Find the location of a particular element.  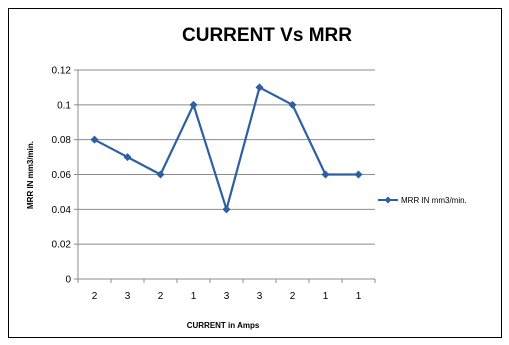

y-axis-title: MRR IN mm3/min. is located at coordinates (30, 175).